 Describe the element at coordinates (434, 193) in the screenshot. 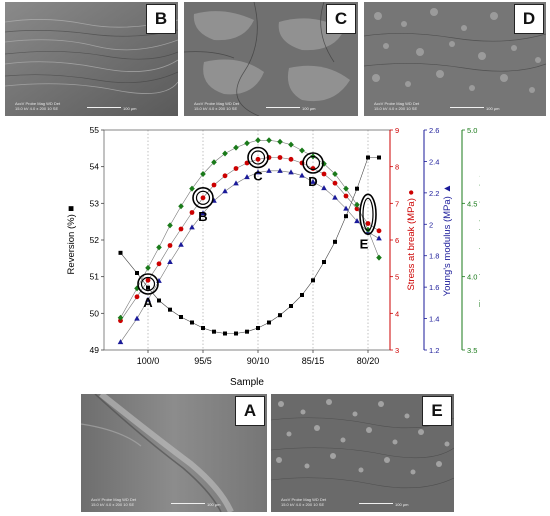

I see `young-tick-label: 2.2` at that location.